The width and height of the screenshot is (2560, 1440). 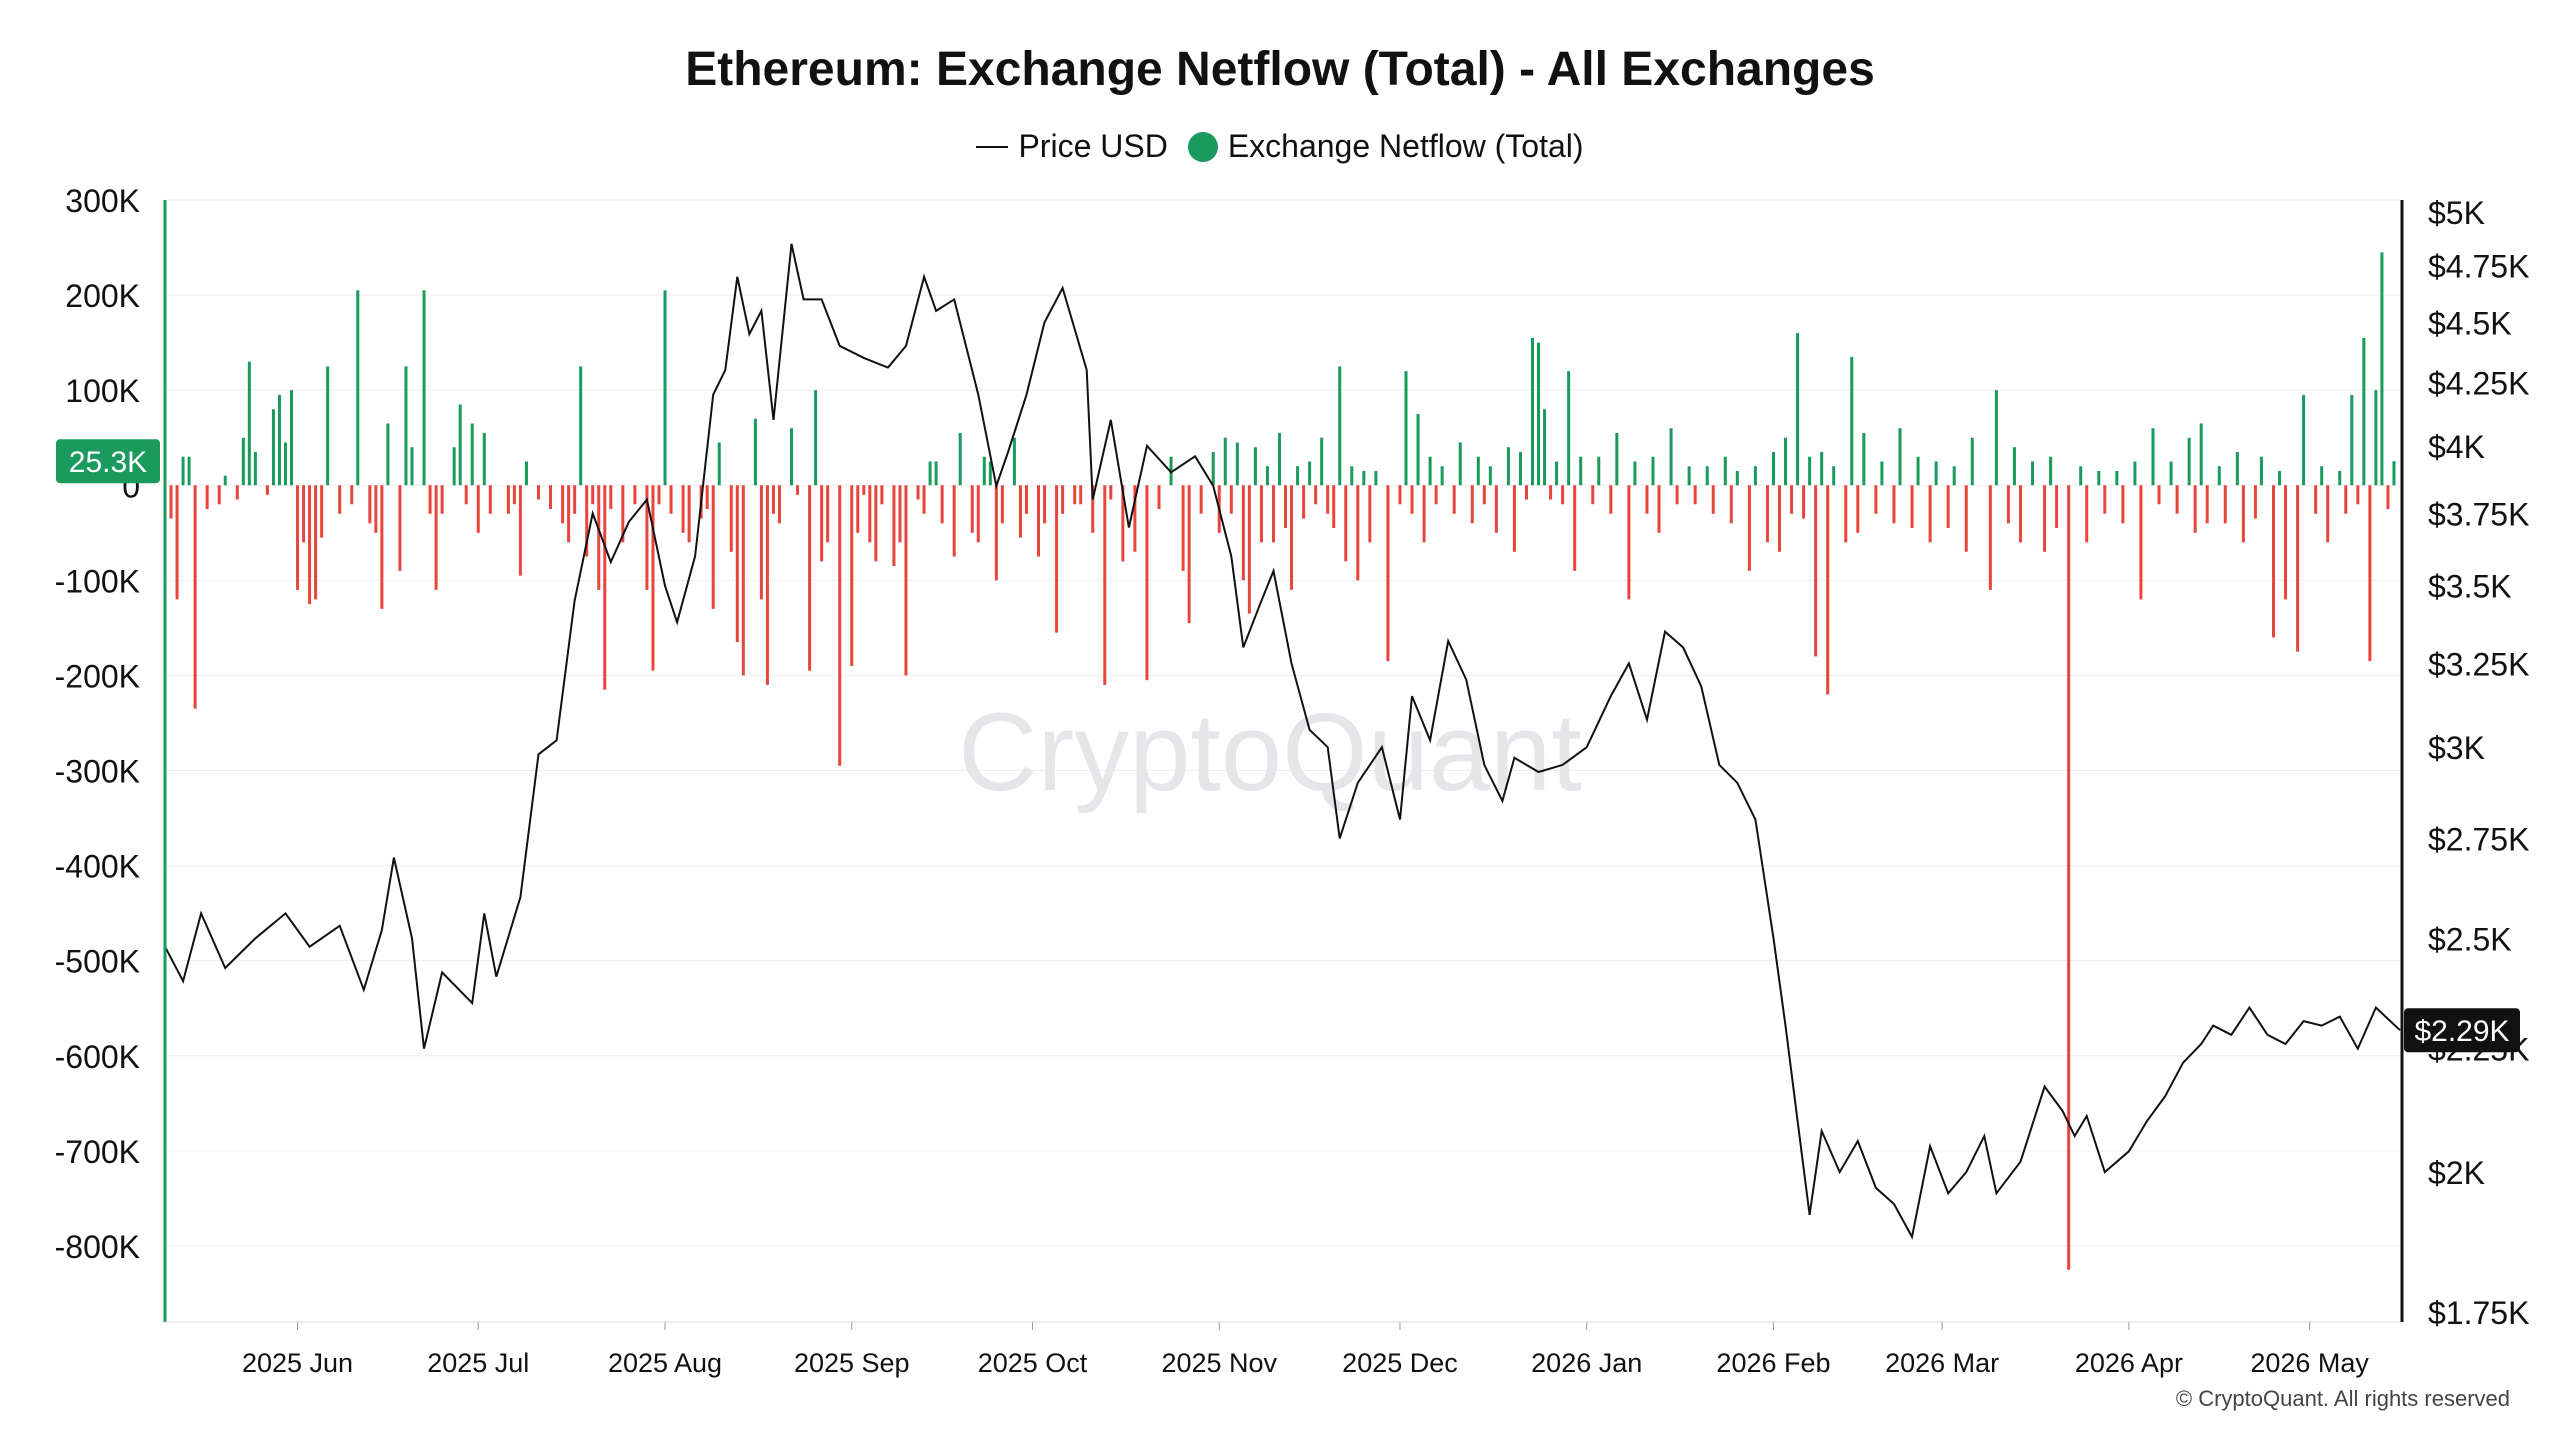 What do you see at coordinates (1072, 146) in the screenshot?
I see `legend-item-price: Price USD` at bounding box center [1072, 146].